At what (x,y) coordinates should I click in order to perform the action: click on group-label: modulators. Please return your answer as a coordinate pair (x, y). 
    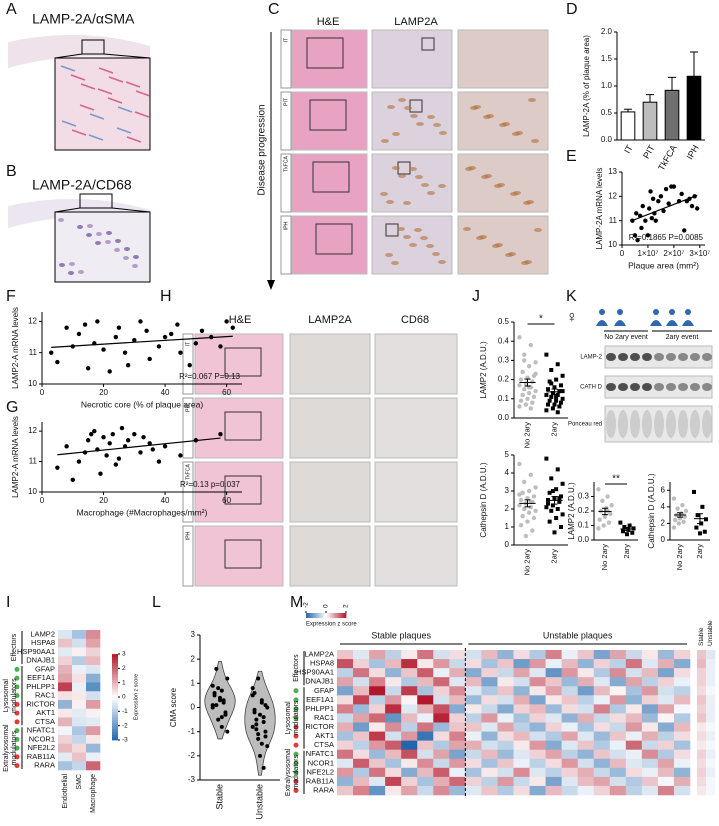
    Looking at the image, I should click on (14, 695).